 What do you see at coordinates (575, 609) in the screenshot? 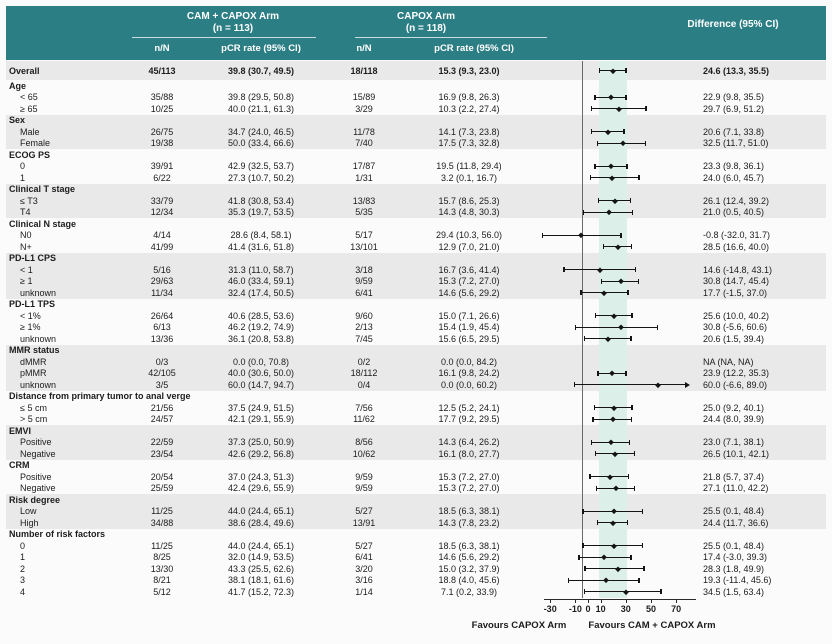
I see `axis-tick-label: -10` at bounding box center [575, 609].